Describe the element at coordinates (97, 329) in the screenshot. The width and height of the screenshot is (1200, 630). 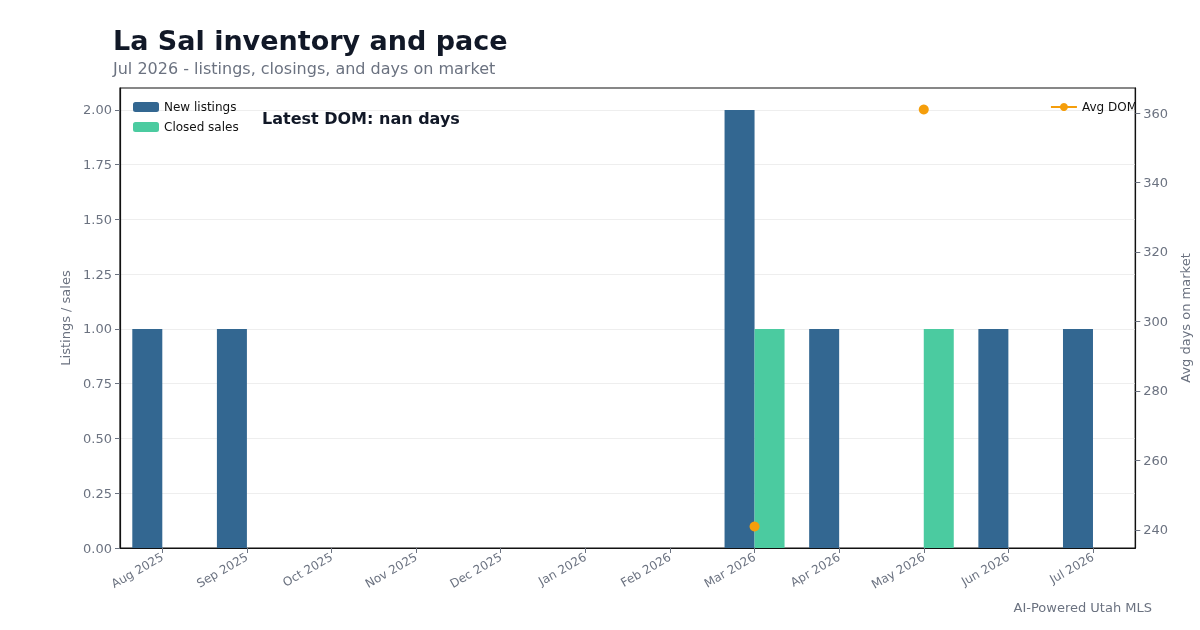
I see `y-tick-label: 1.00` at that location.